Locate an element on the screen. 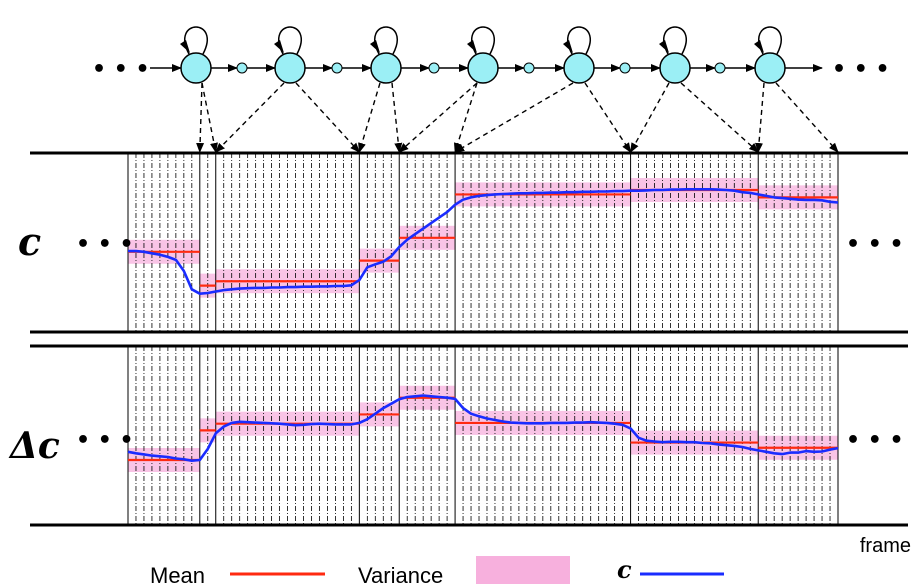 The image size is (916, 587). delta-c-row-label: Δc is located at coordinates (34, 446).